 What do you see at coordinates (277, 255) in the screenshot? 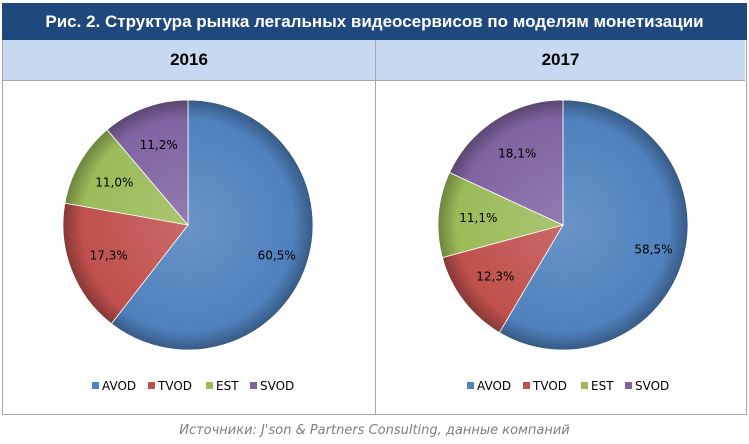
I see `data-label-2016-avod: 60,5%` at bounding box center [277, 255].